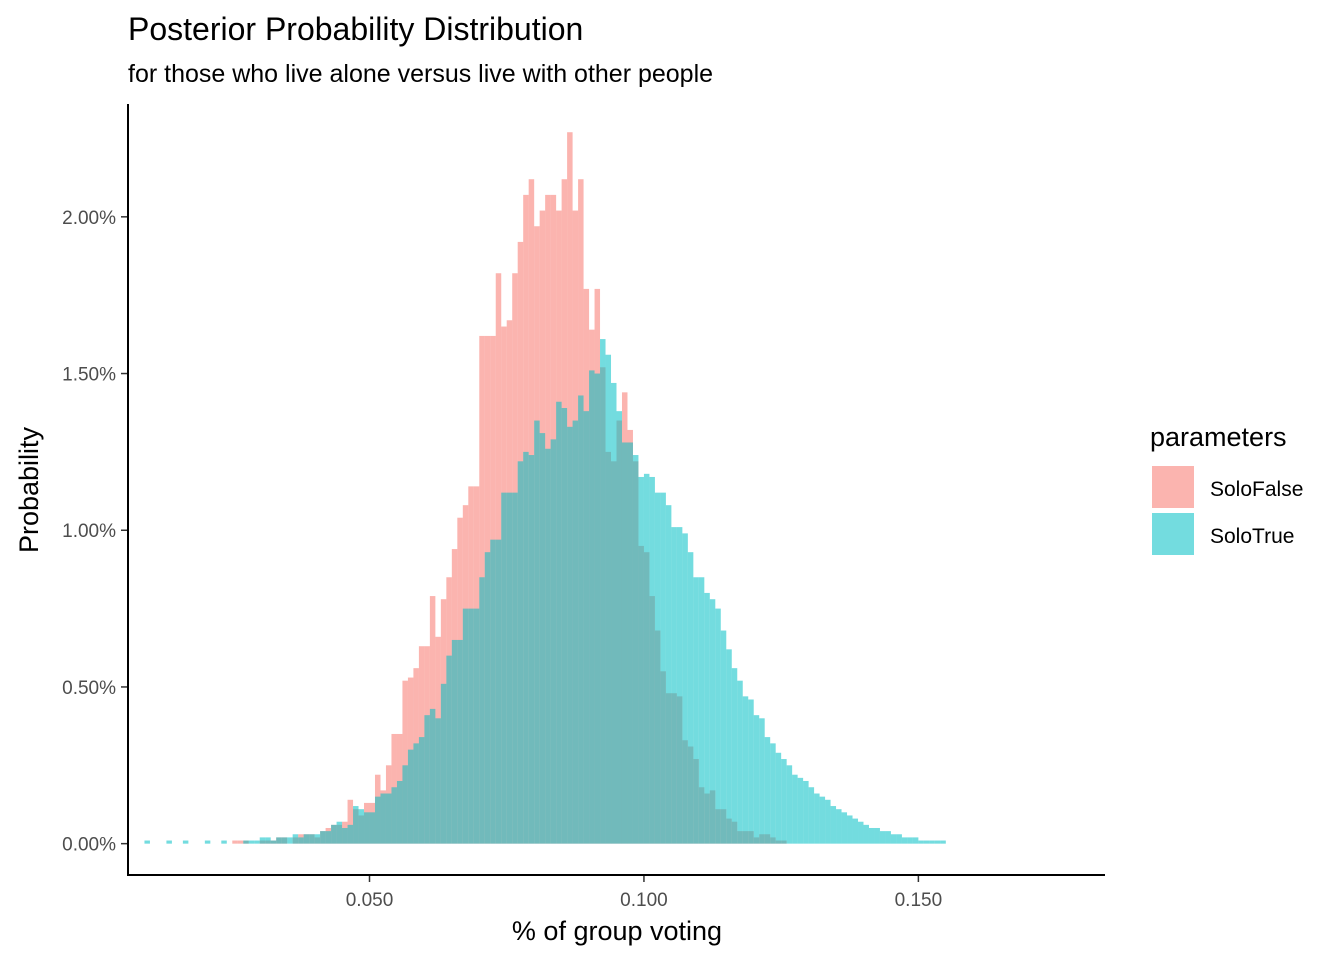 This screenshot has height=960, width=1344. Describe the element at coordinates (370, 900) in the screenshot. I see `x-tick-label: 0.050` at that location.